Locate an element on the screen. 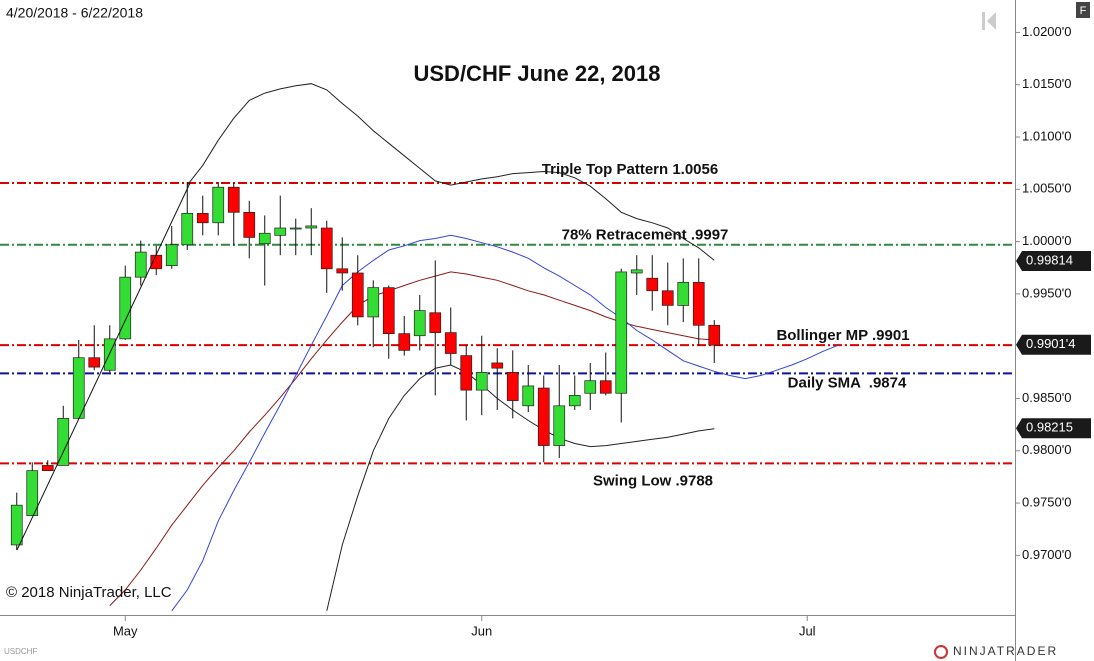  price-marker-label: 0.99814 is located at coordinates (1049, 259).